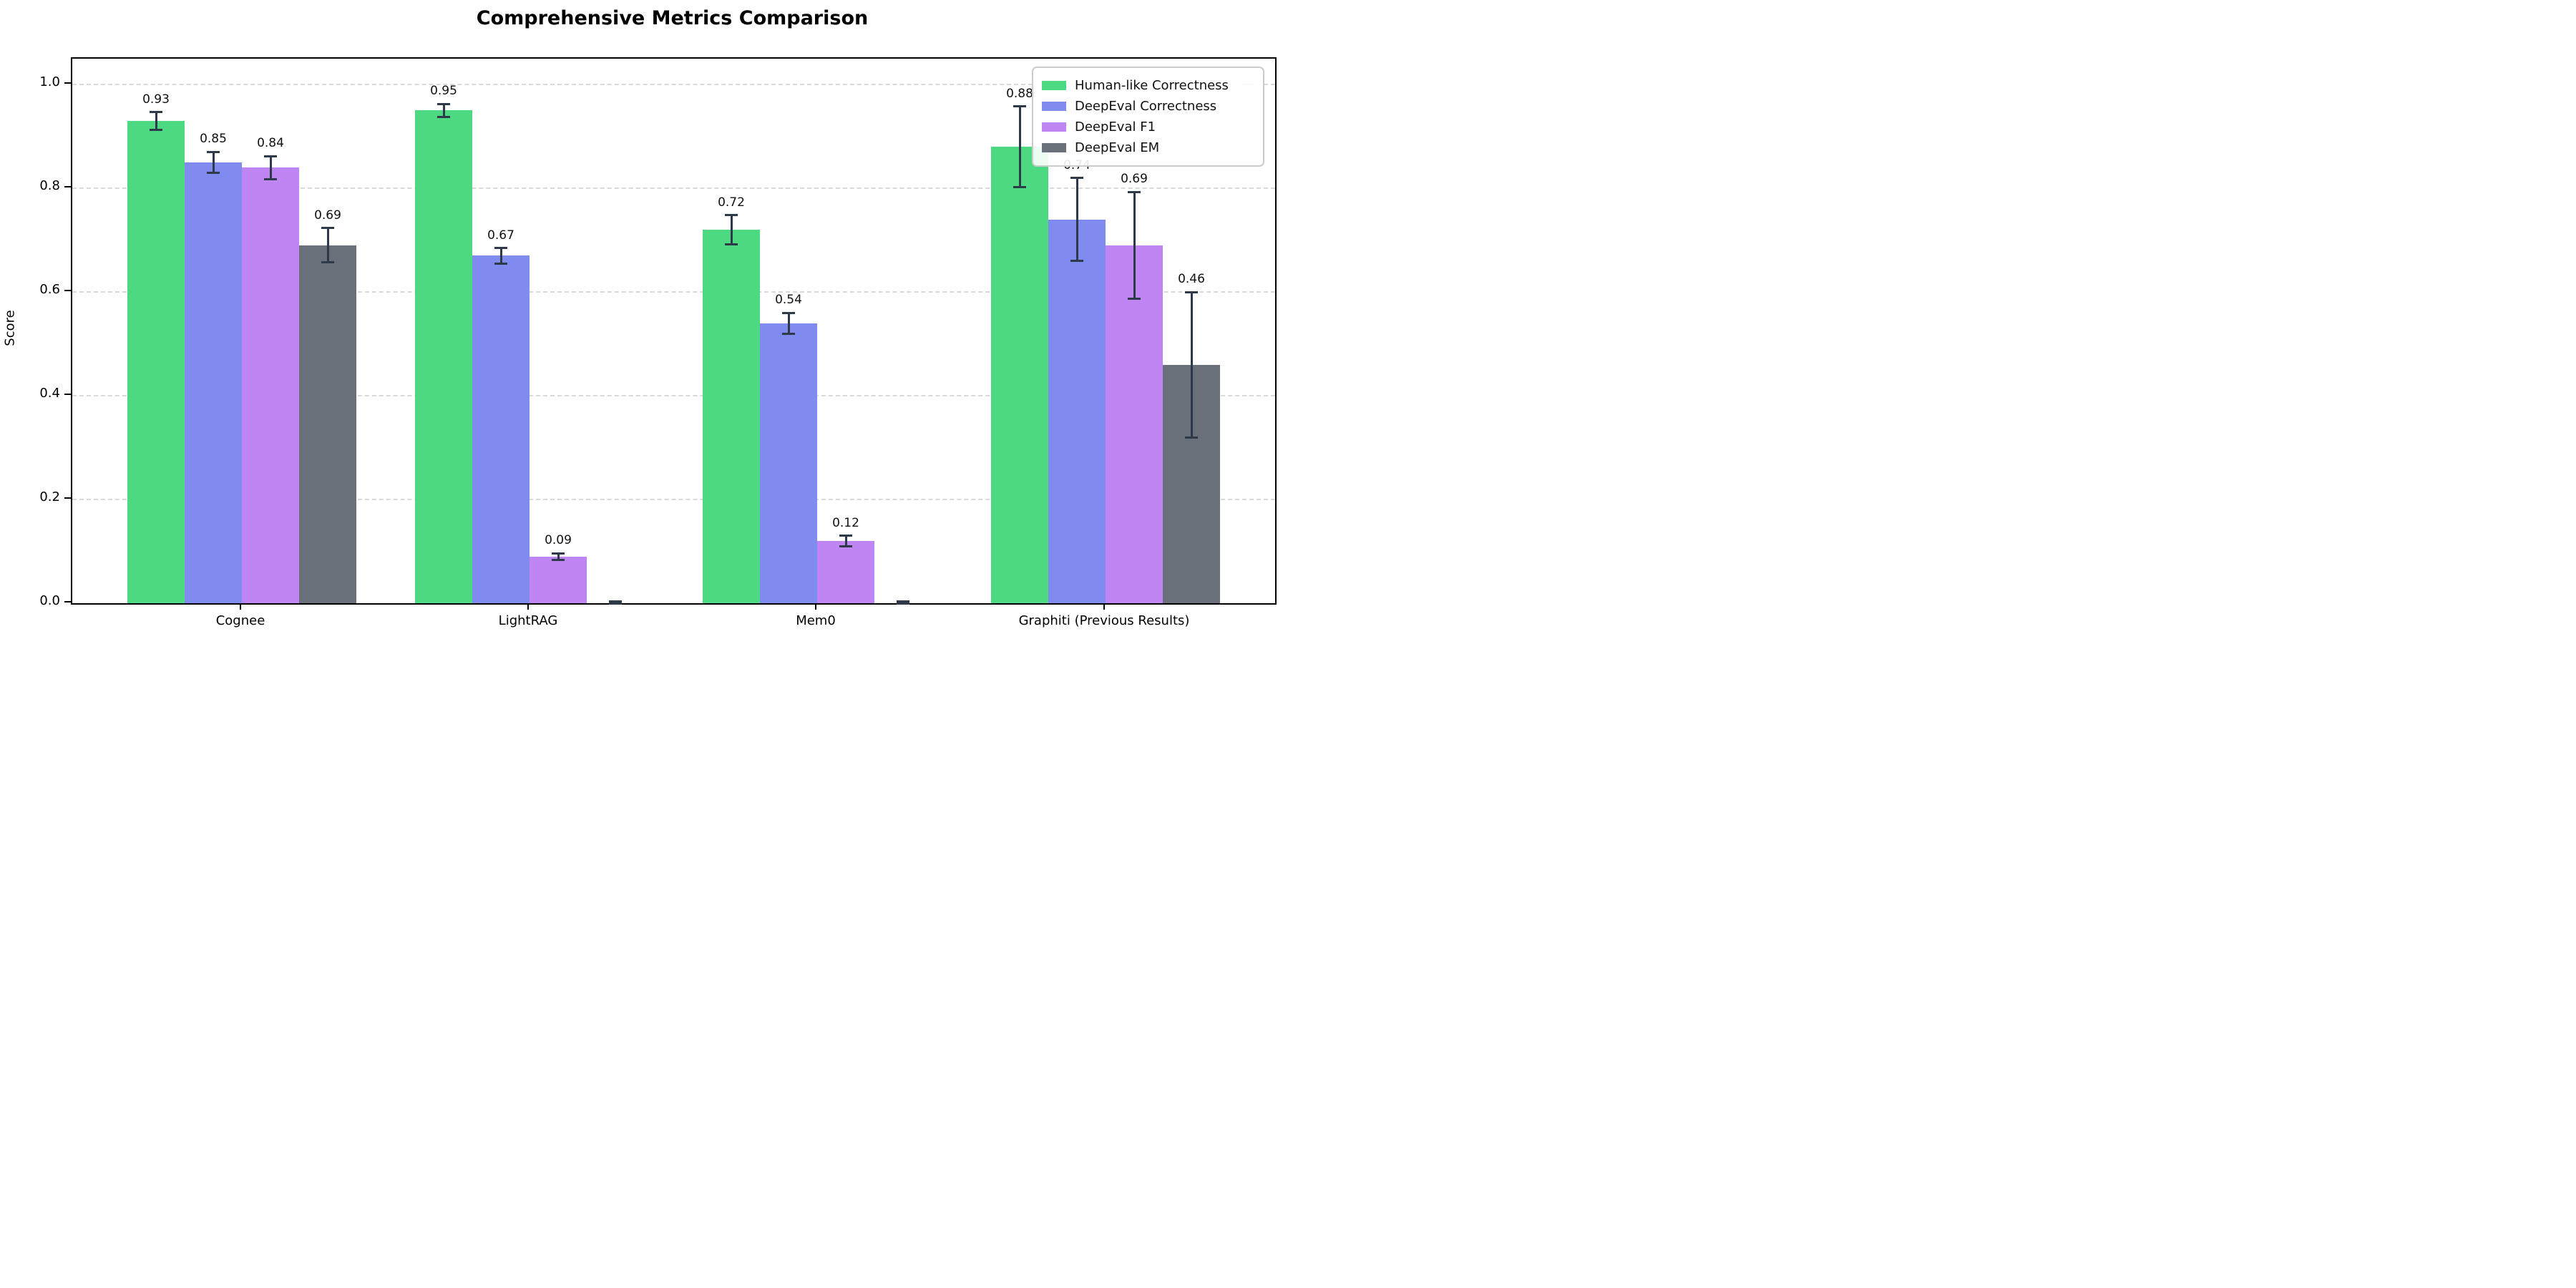 The width and height of the screenshot is (2576, 1288). I want to click on bar-value-label: 0.84, so click(270, 143).